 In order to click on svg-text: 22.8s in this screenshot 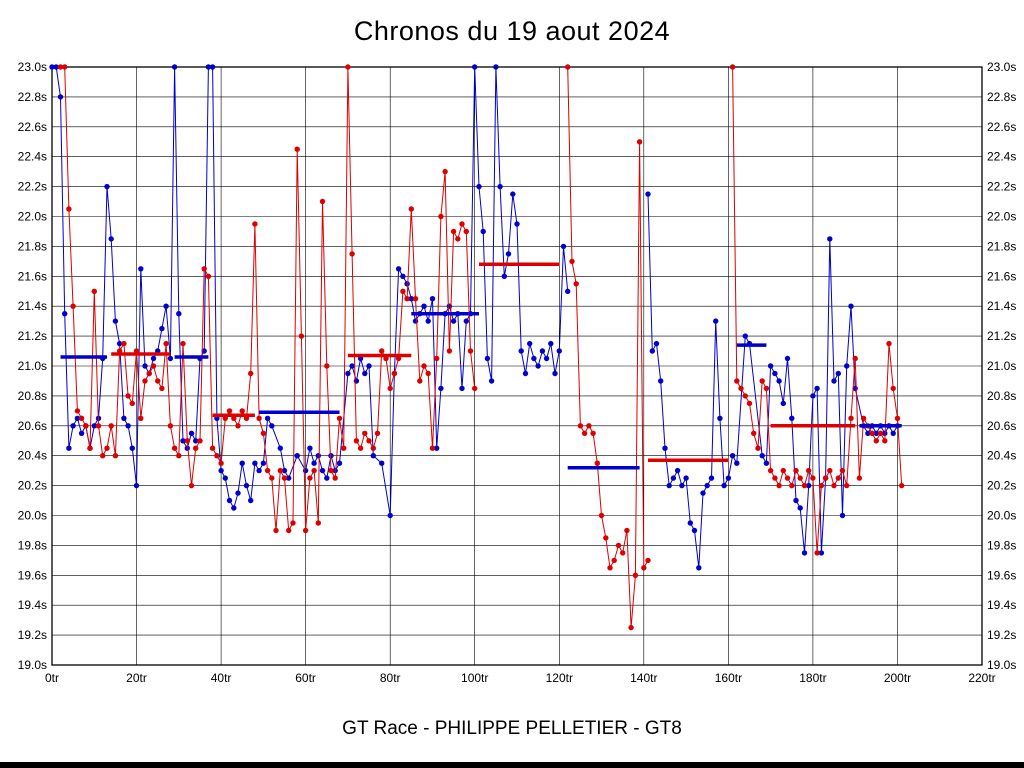, I will do `click(1001, 97)`.